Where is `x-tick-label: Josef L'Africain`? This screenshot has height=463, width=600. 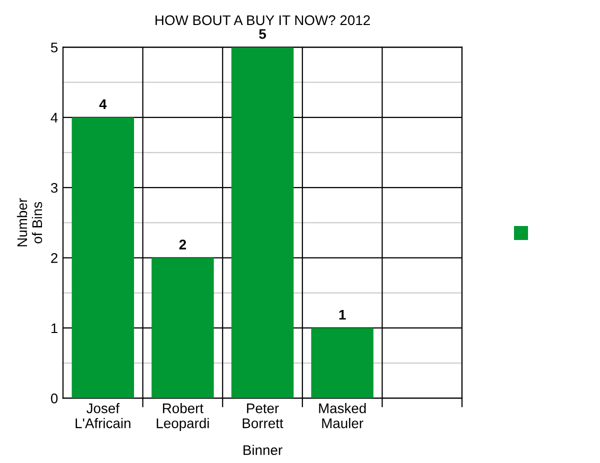 x-tick-label: Josef L'Africain is located at coordinates (103, 415).